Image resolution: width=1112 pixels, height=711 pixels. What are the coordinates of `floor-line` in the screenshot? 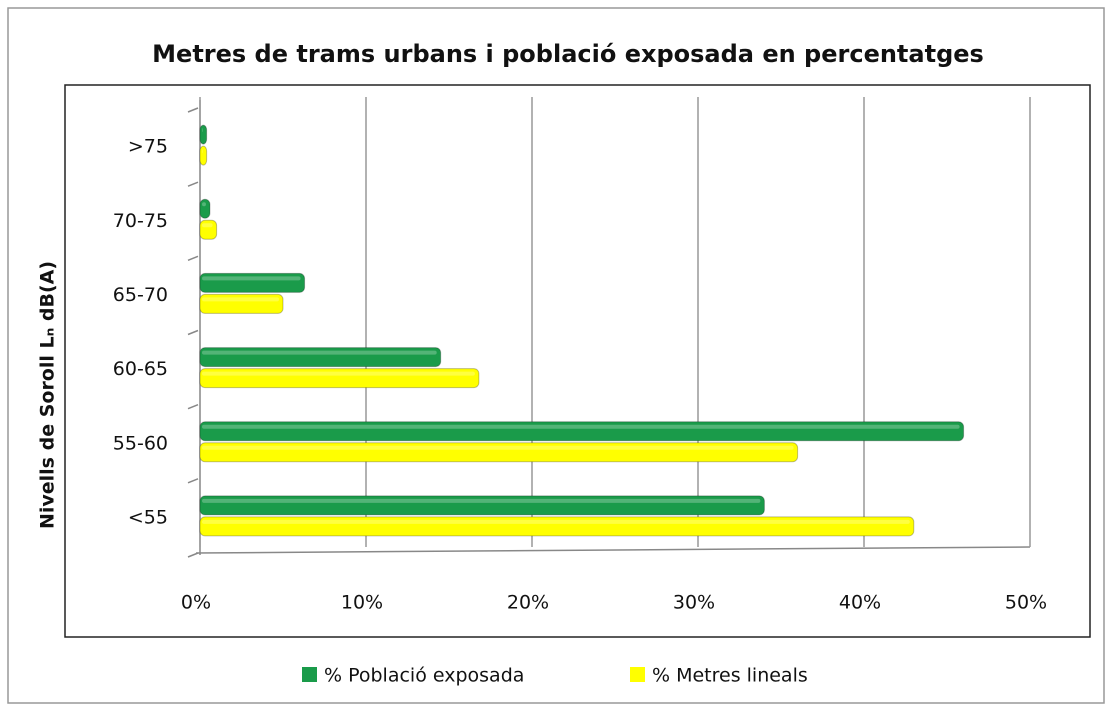 It's located at (613, 550).